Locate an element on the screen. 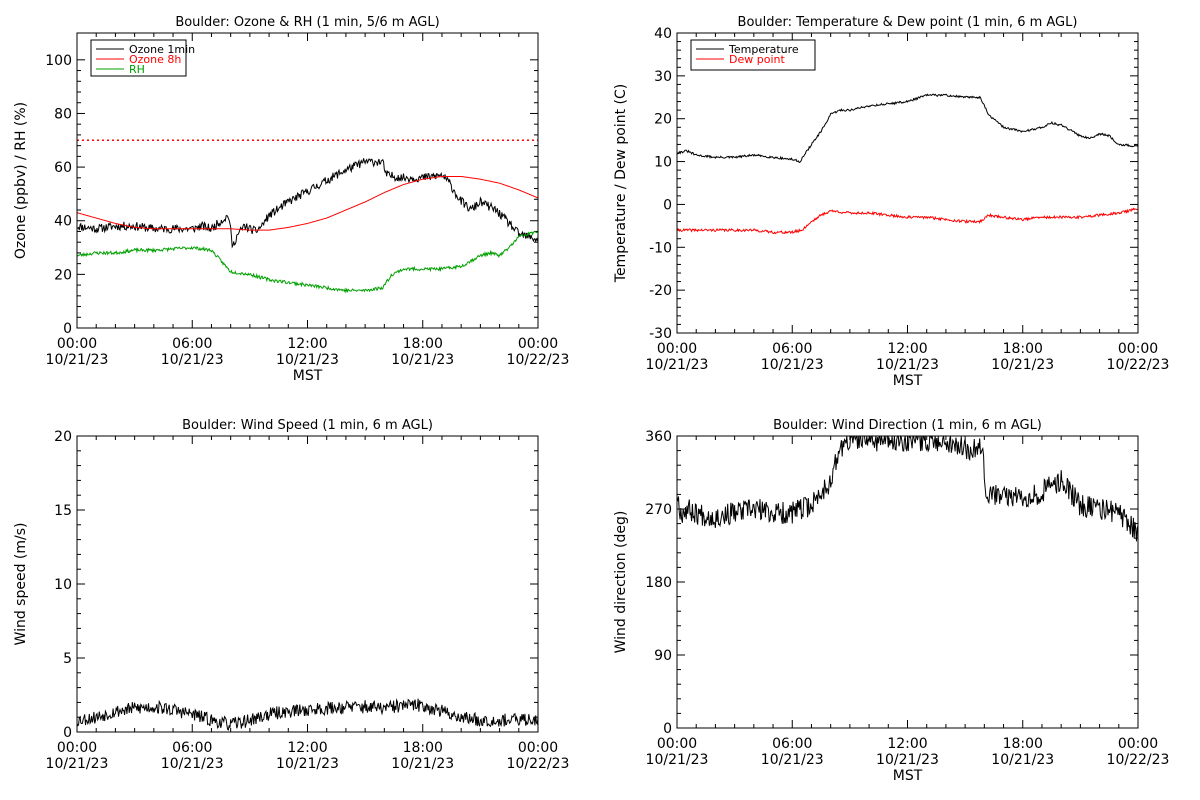 This screenshot has width=1200, height=800. series-line-ozone-8h is located at coordinates (307, 203).